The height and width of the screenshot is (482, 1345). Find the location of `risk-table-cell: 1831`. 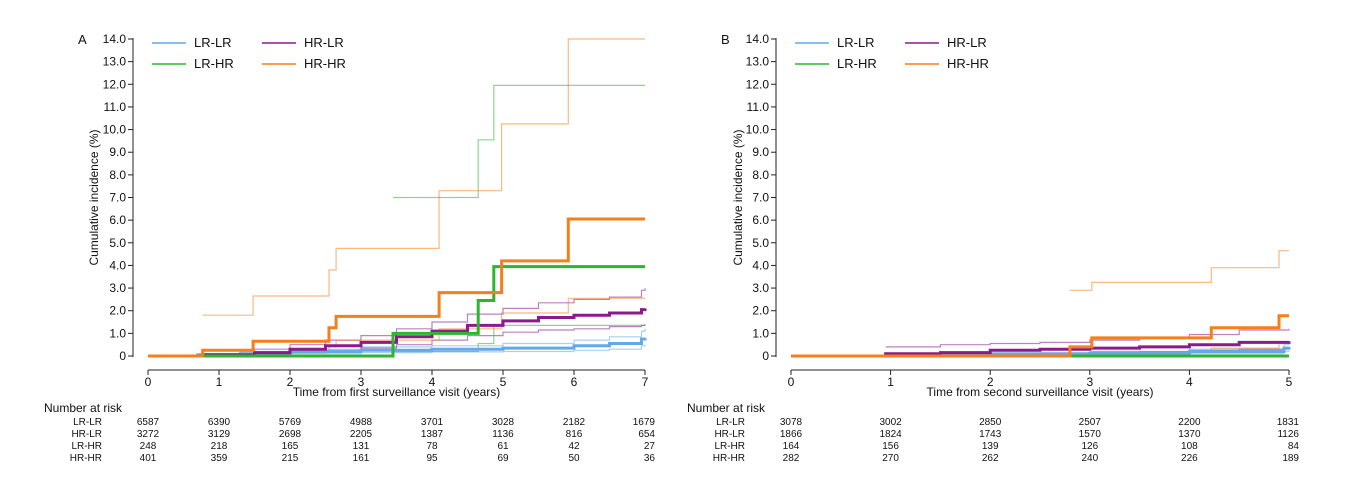

risk-table-cell: 1831 is located at coordinates (1288, 422).